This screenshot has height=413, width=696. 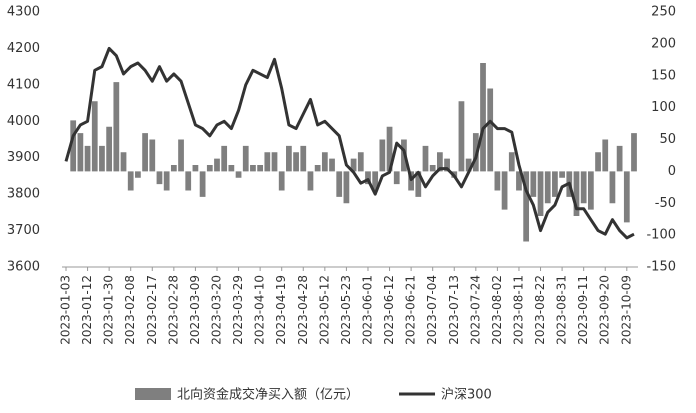 I want to click on x-tick-label: 2023-04-19, so click(x=281, y=310).